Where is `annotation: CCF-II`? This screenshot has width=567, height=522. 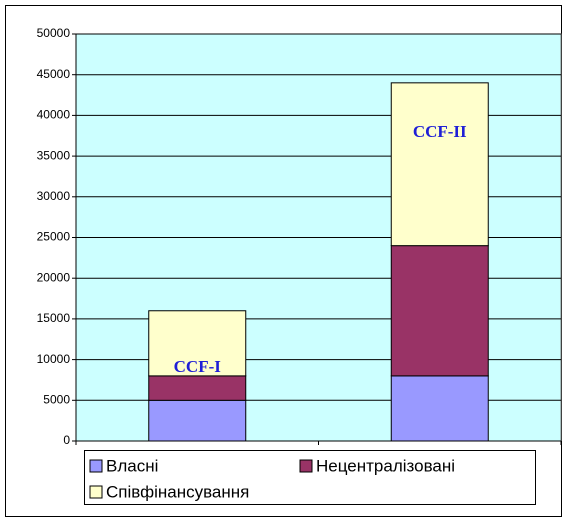
annotation: CCF-II is located at coordinates (440, 131).